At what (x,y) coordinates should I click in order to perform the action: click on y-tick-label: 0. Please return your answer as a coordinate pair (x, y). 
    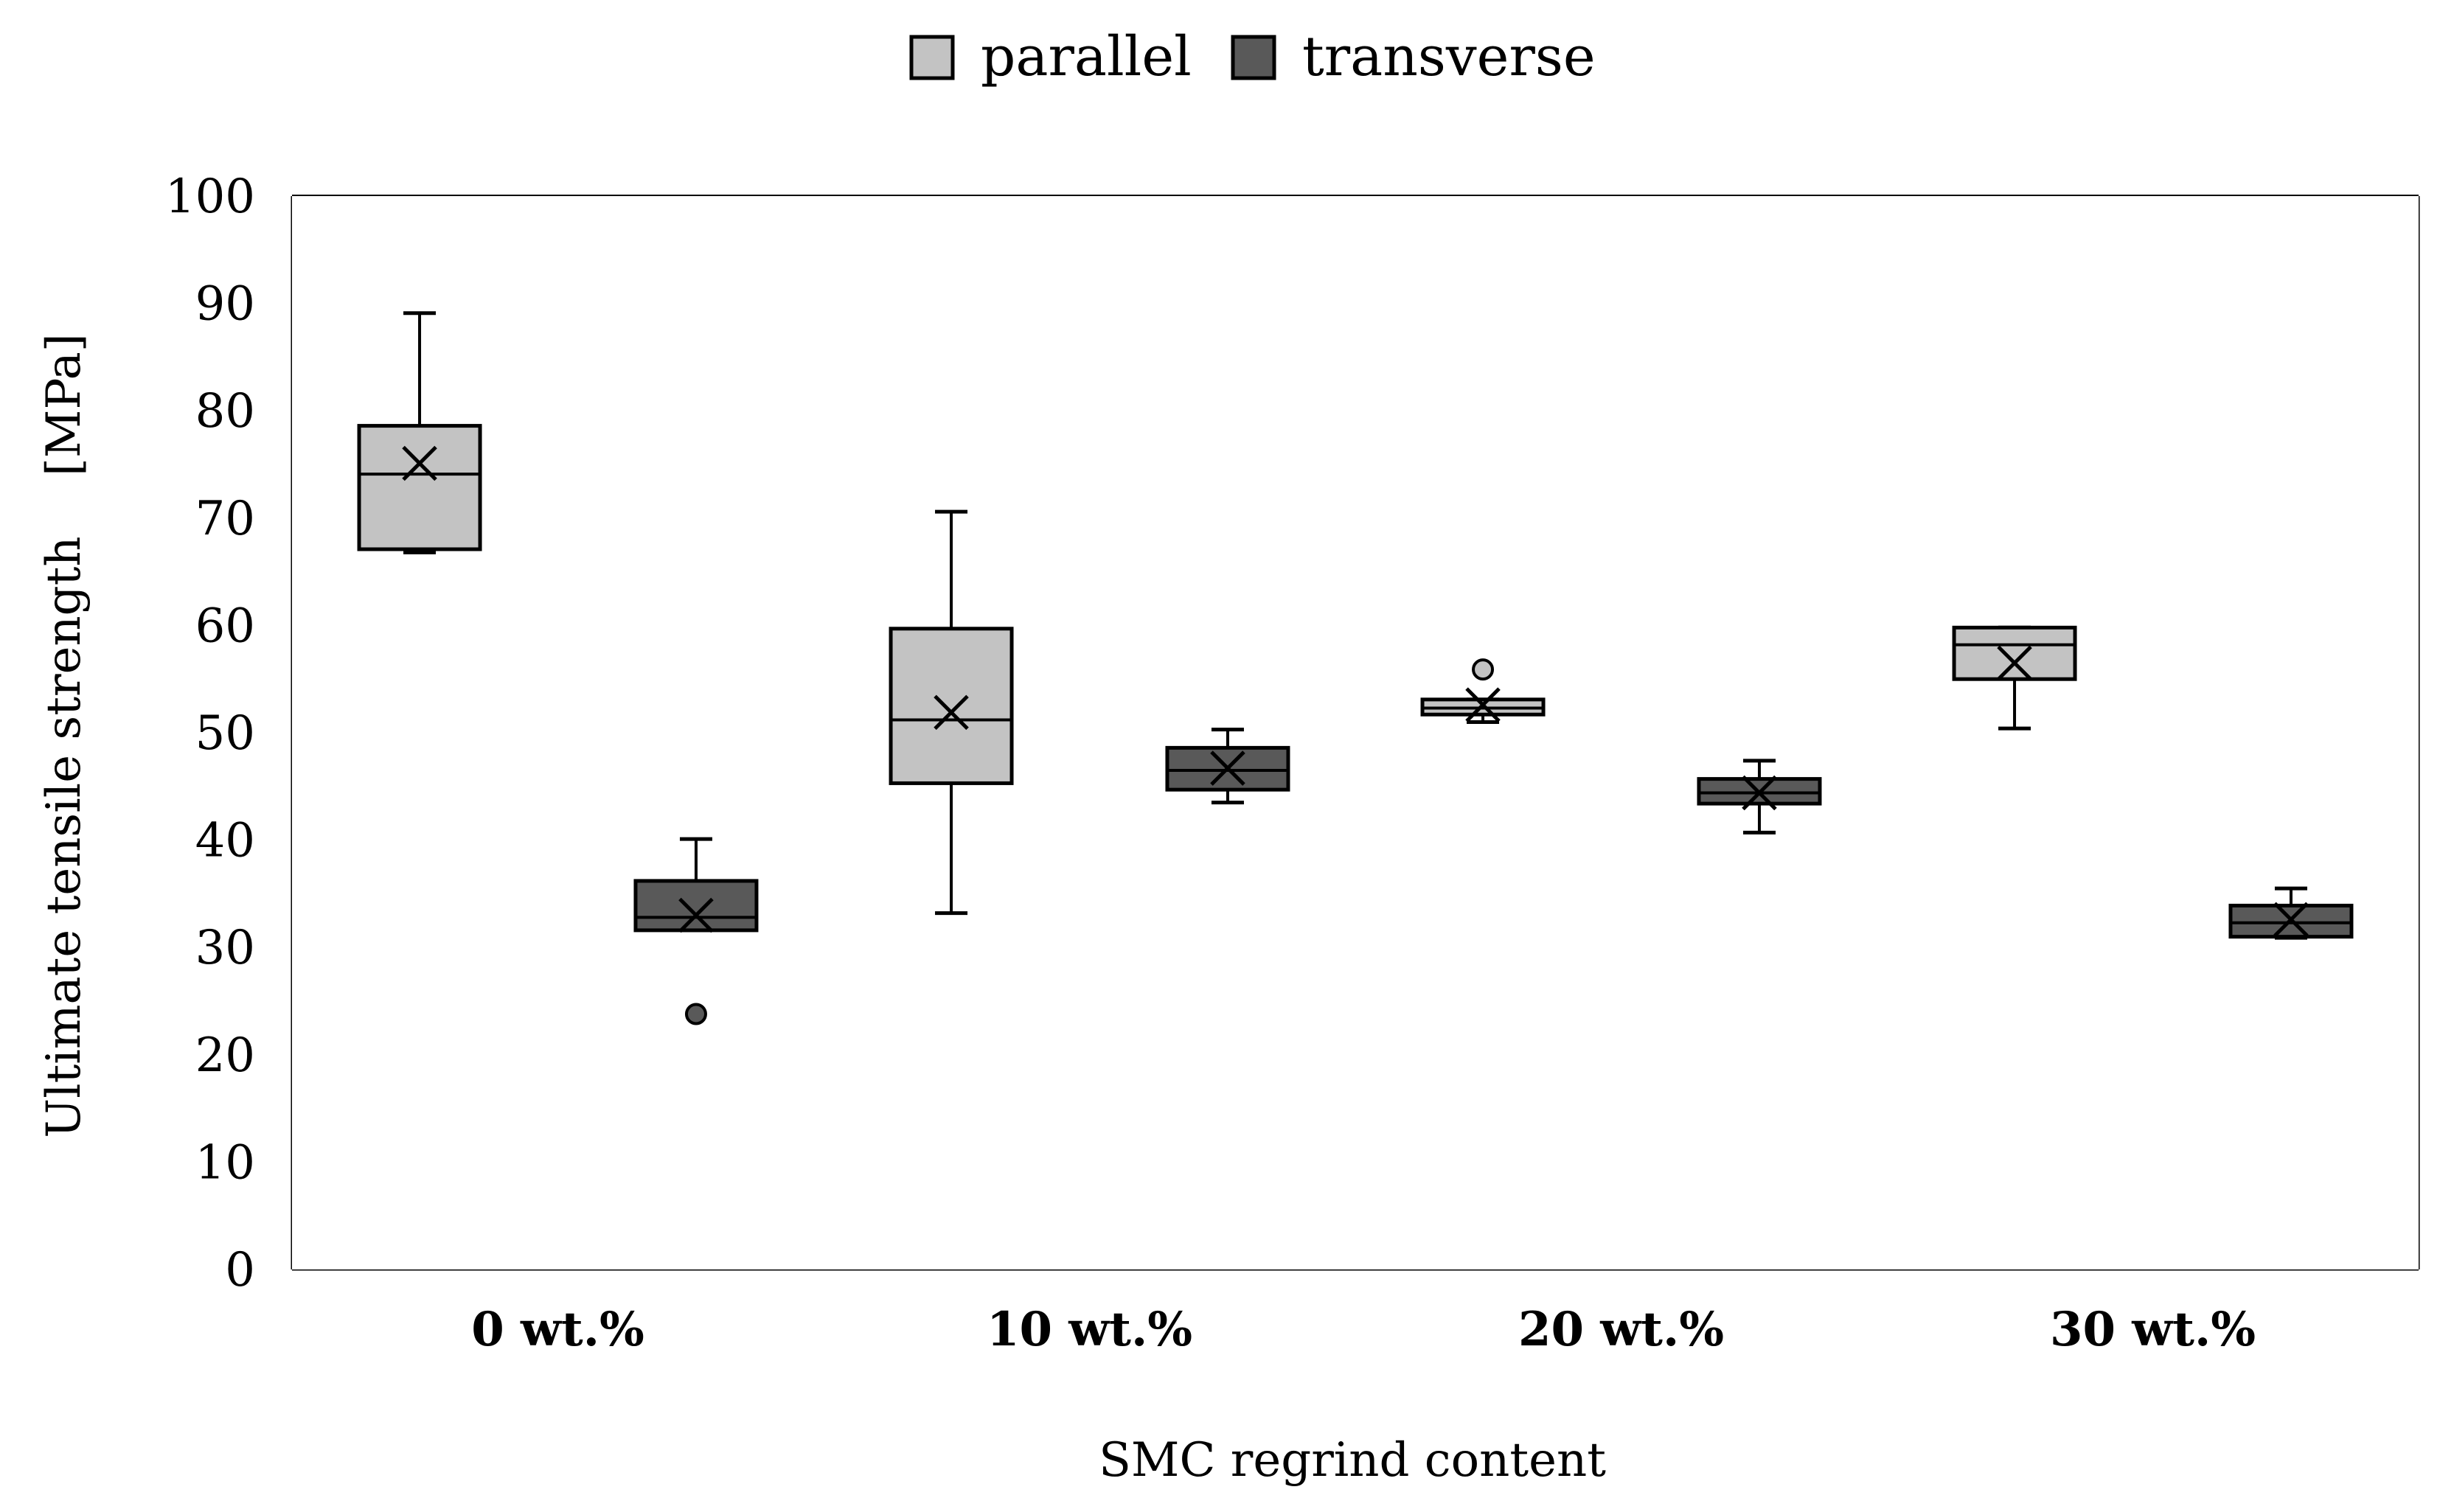
    Looking at the image, I should click on (240, 1270).